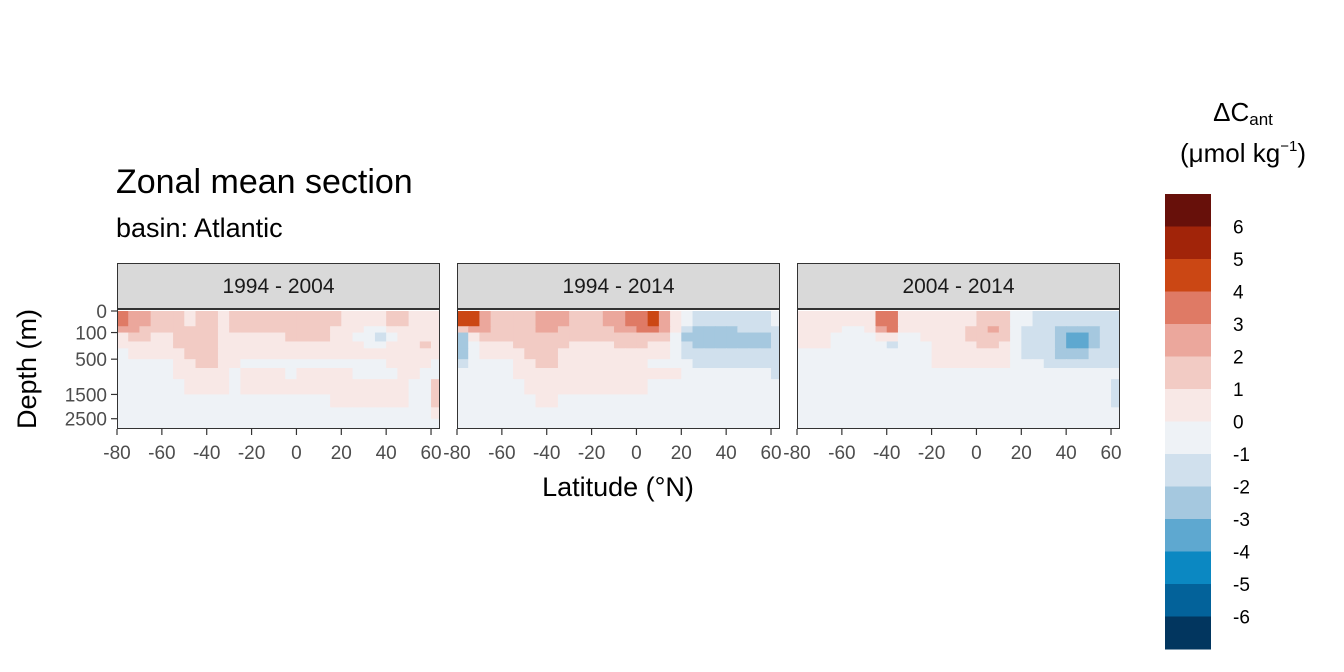  Describe the element at coordinates (681, 453) in the screenshot. I see `x-tick-label: 20` at that location.